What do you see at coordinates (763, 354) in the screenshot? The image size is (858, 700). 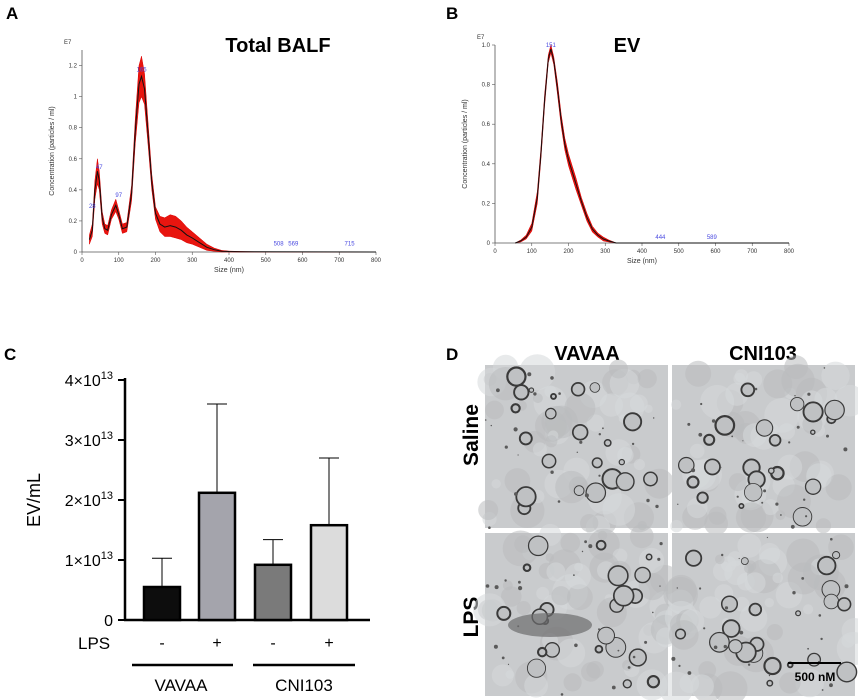 I see `column-header: CNI103` at bounding box center [763, 354].